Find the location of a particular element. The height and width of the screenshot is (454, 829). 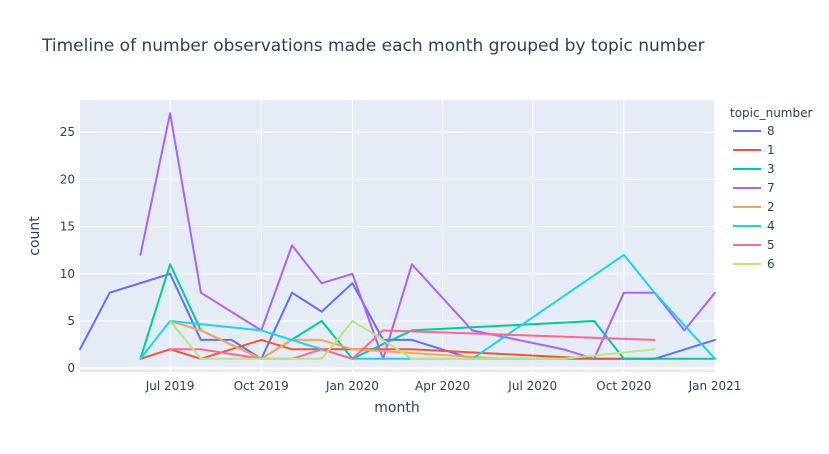

y-axis-label: count is located at coordinates (35, 236).